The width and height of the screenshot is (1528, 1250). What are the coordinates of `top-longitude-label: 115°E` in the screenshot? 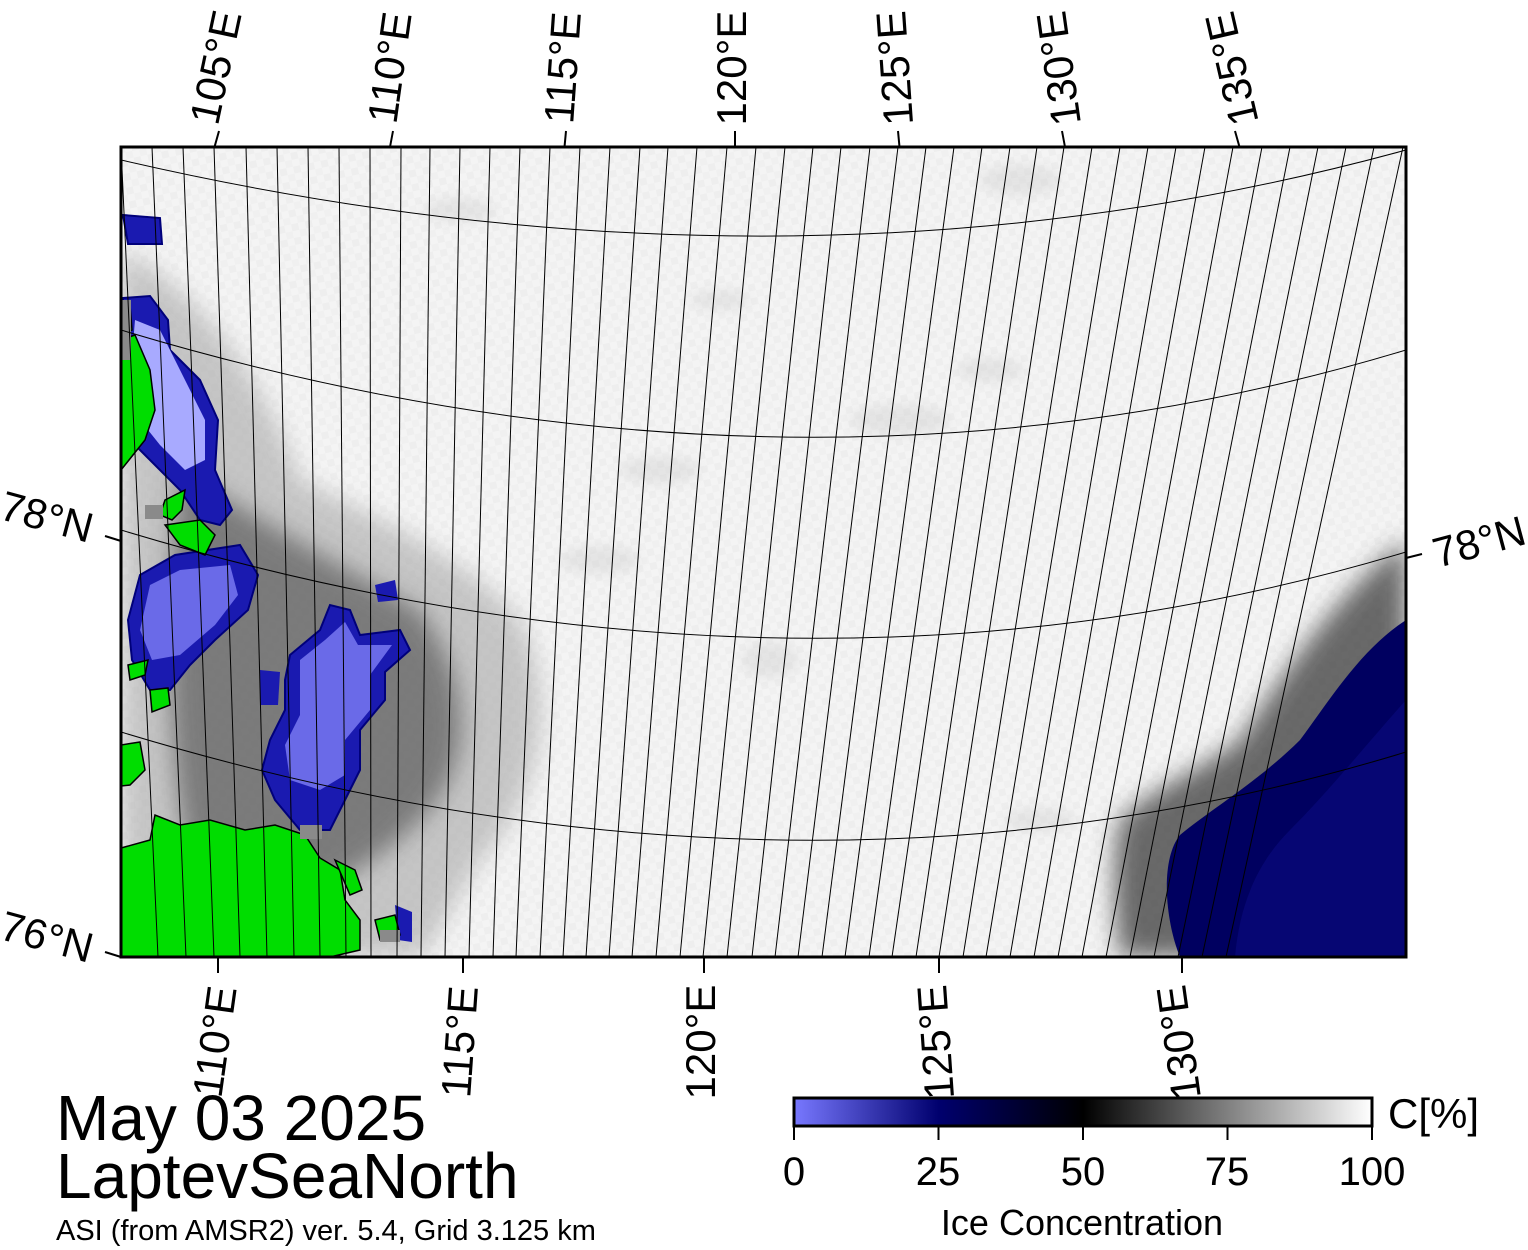 It's located at (562, 67).